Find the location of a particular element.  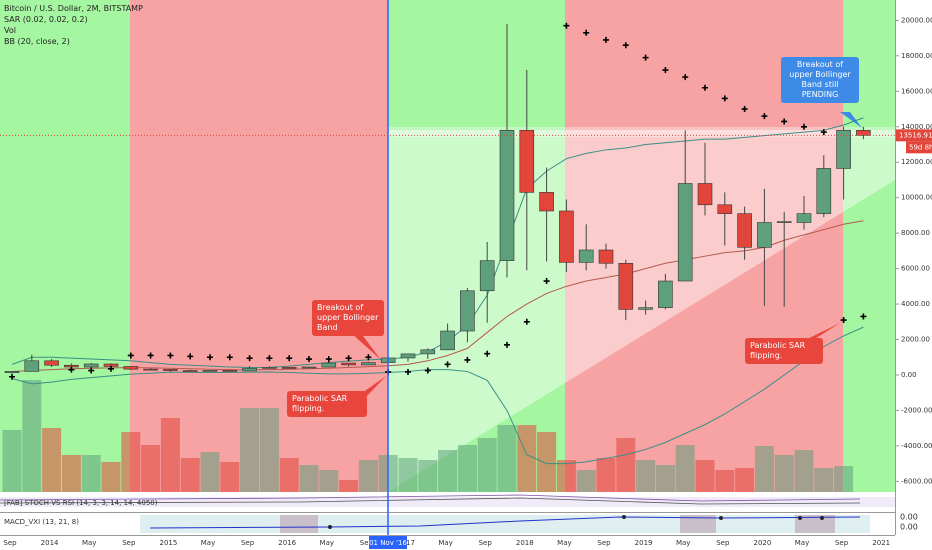

highlight-band is located at coordinates (641, 132).